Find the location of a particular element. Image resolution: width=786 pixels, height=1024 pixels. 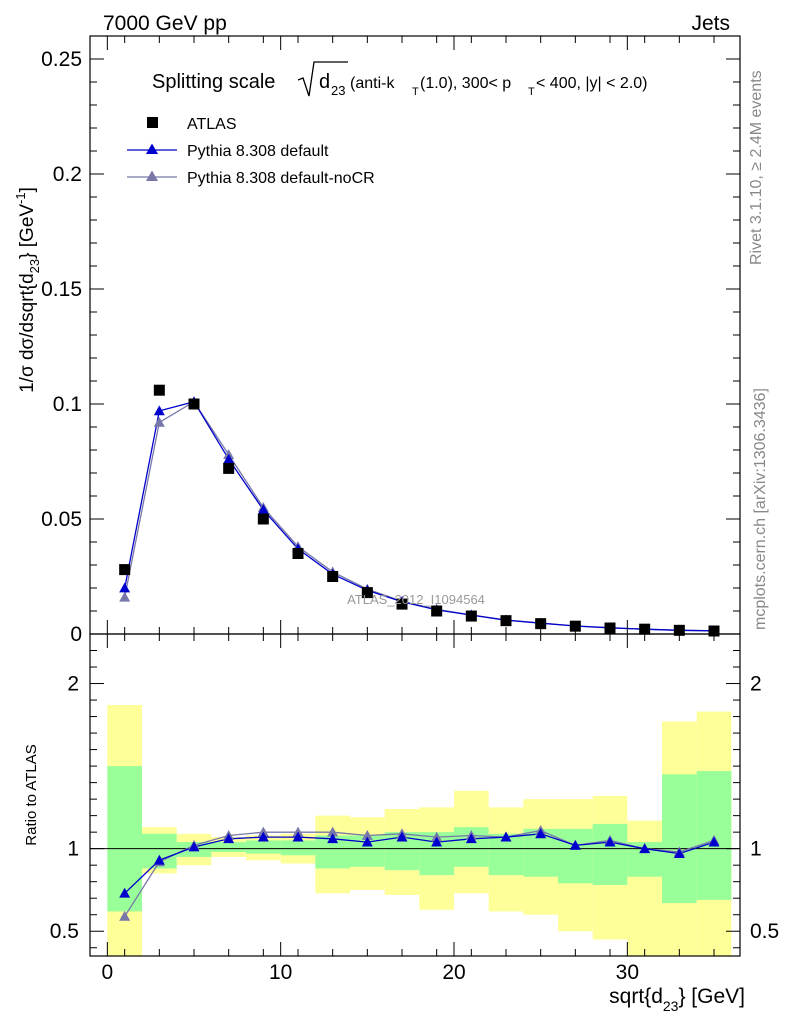

legend-marker-nocr is located at coordinates (152, 175).